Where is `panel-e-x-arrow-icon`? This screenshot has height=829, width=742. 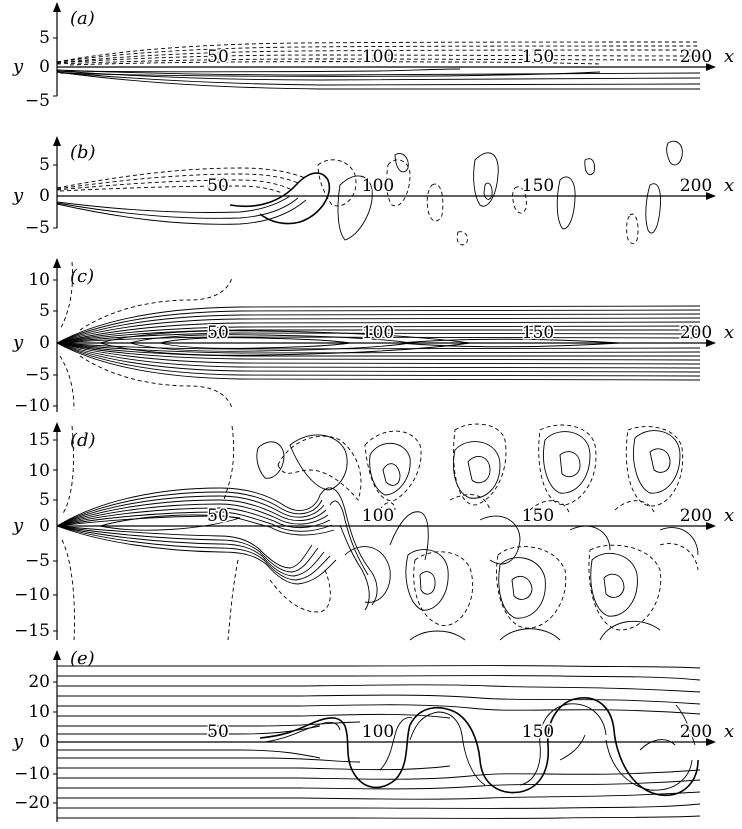
panel-e-x-arrow-icon is located at coordinates (711, 742).